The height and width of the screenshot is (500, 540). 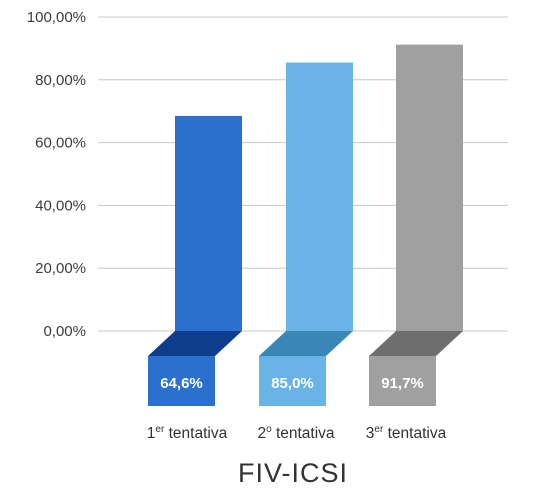 What do you see at coordinates (60, 80) in the screenshot?
I see `y-tick-label: 80,00%` at bounding box center [60, 80].